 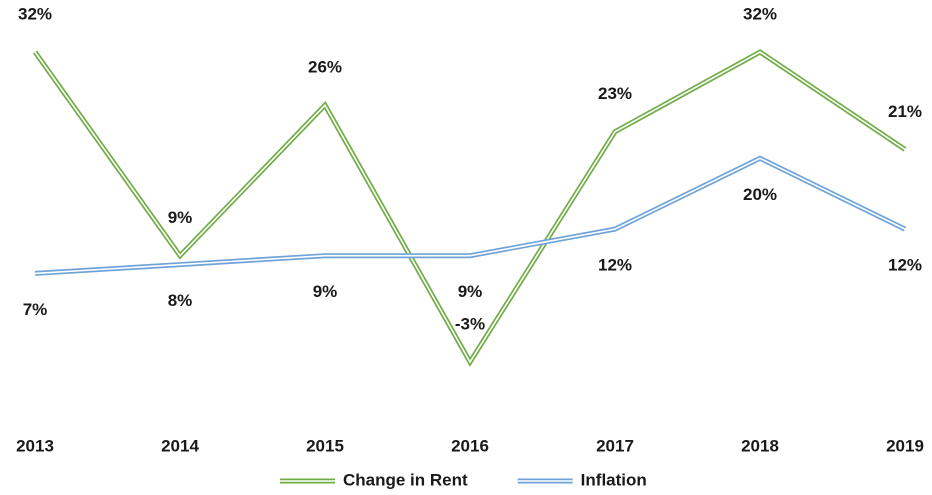 What do you see at coordinates (615, 93) in the screenshot?
I see `data-label: 23%` at bounding box center [615, 93].